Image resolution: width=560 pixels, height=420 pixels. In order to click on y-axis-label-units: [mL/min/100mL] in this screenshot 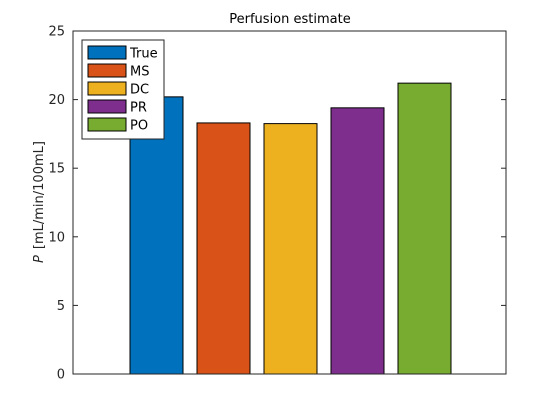, I will do `click(39, 195)`.